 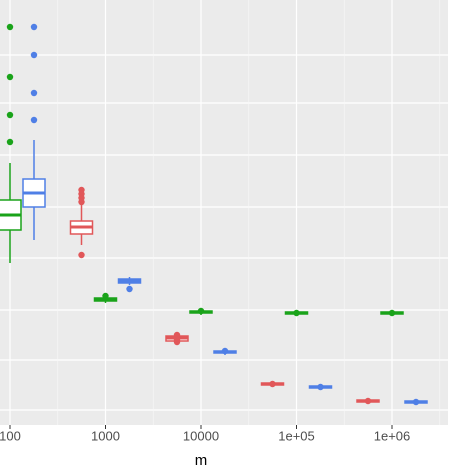 What do you see at coordinates (105, 435) in the screenshot?
I see `x-tick-label: 1000` at bounding box center [105, 435].